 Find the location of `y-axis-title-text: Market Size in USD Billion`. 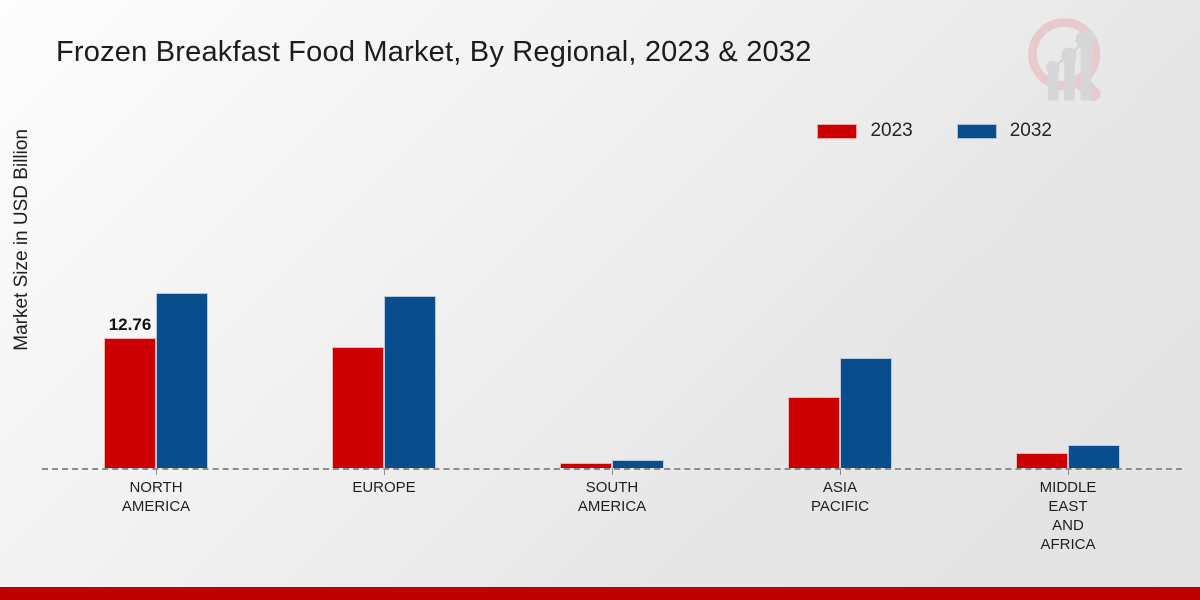

y-axis-title-text: Market Size in USD Billion is located at coordinates (21, 240).